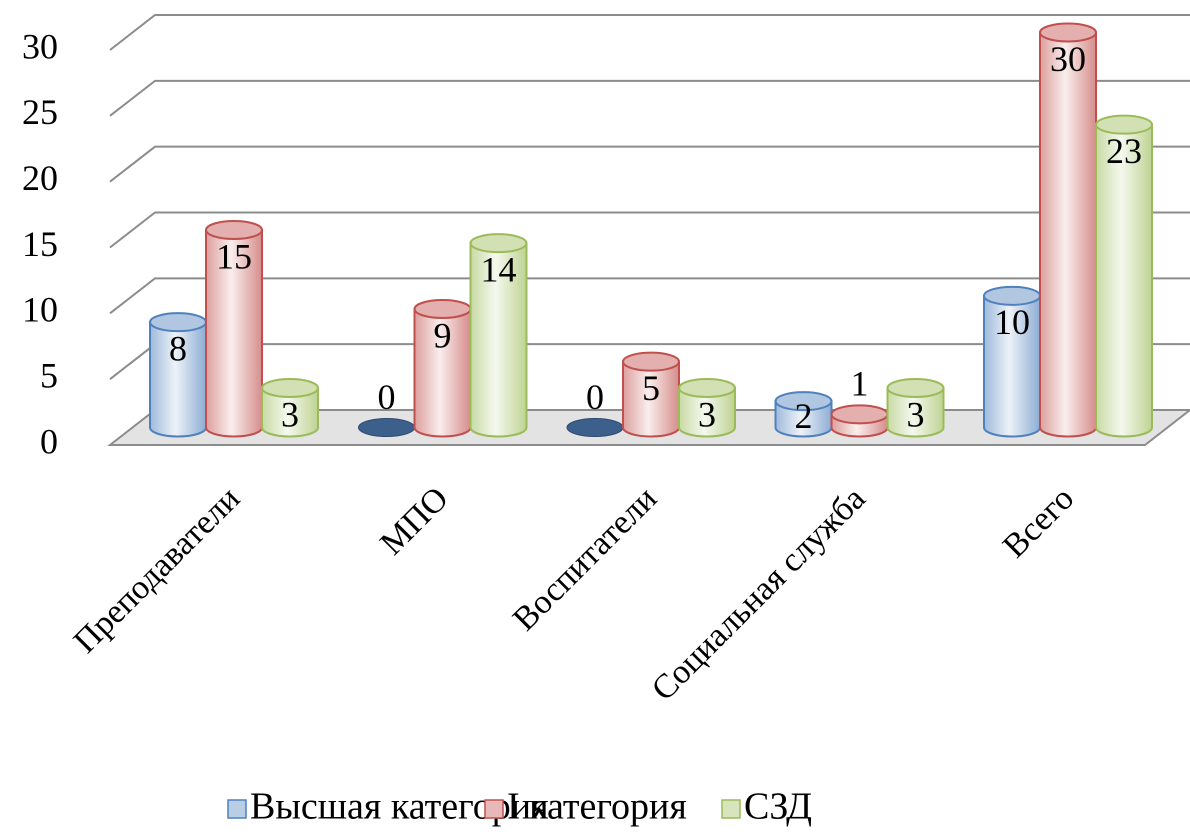 Image resolution: width=1190 pixels, height=836 pixels. I want to click on y-tick-label: 30, so click(40, 46).